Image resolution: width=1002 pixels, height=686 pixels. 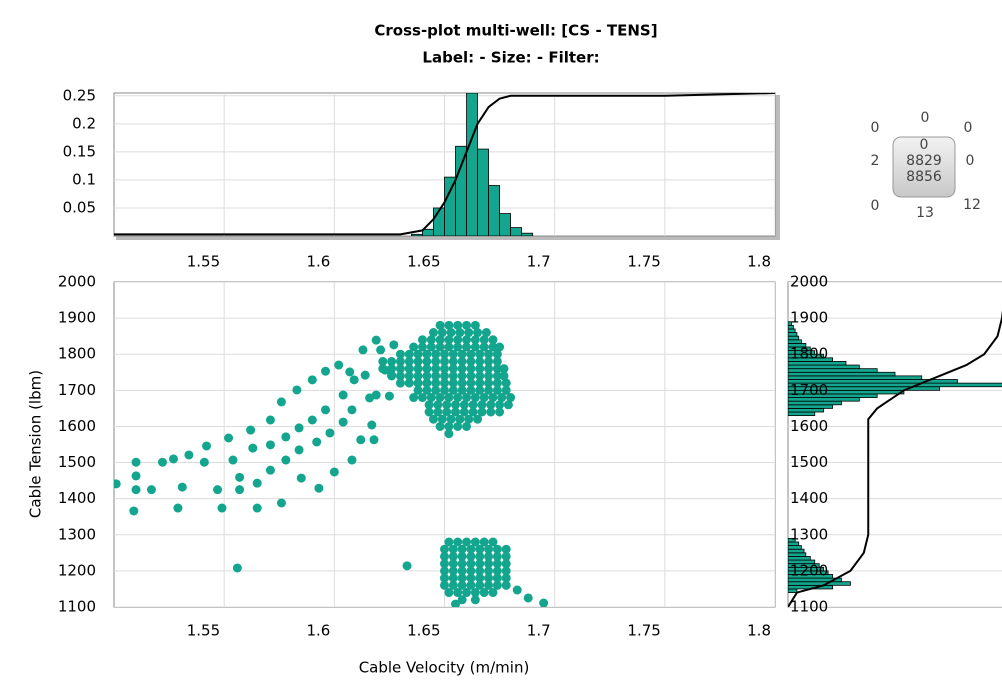 What do you see at coordinates (203, 262) in the screenshot?
I see `x-tick-label: 1.55` at bounding box center [203, 262].